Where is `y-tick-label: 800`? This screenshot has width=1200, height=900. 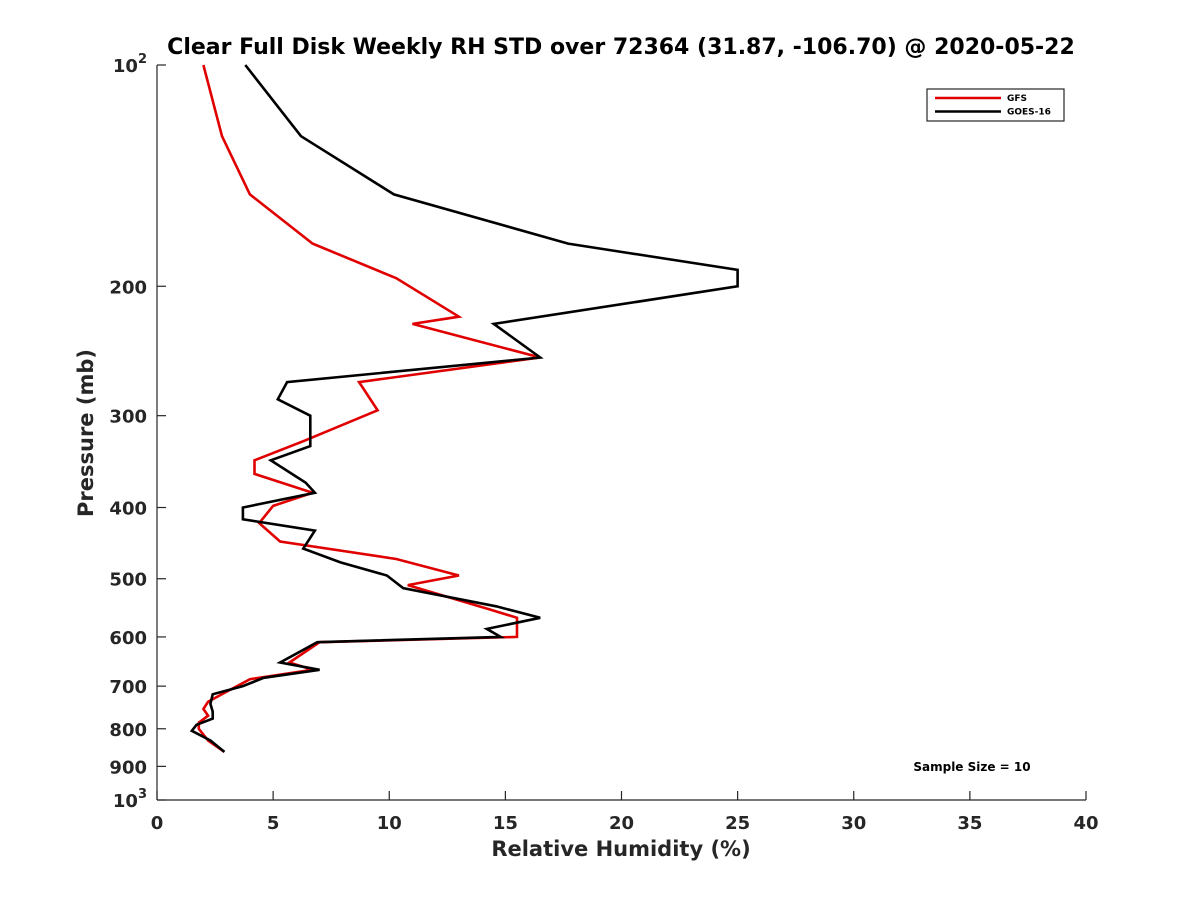 y-tick-label: 800 is located at coordinates (128, 730).